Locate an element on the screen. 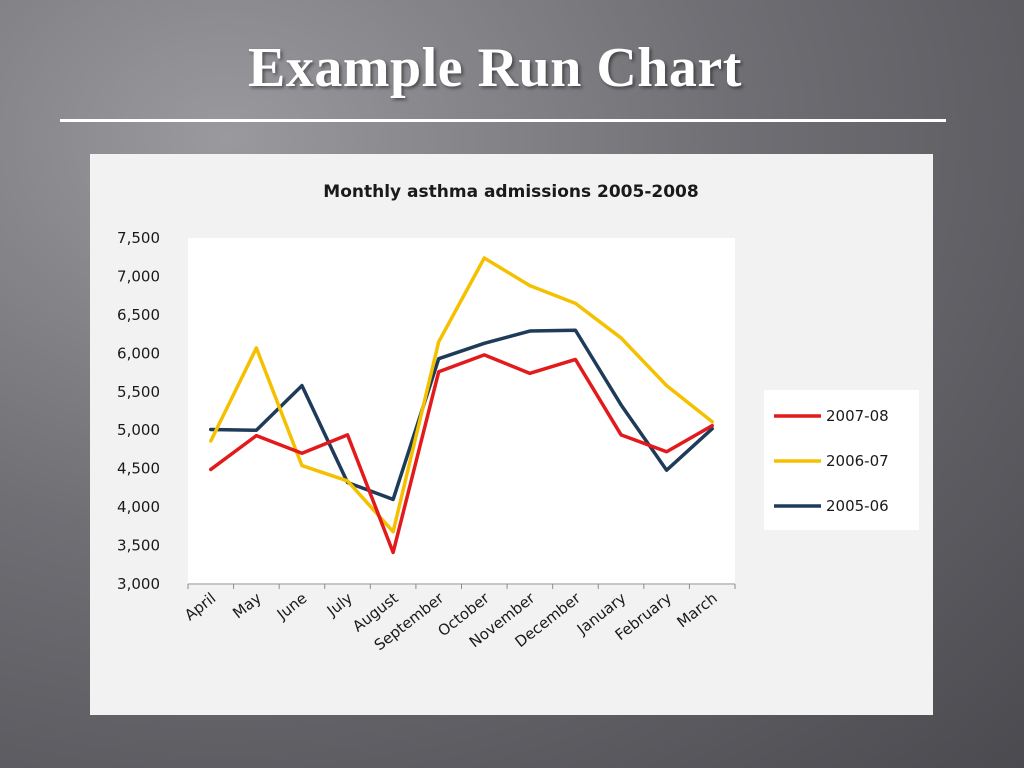 The height and width of the screenshot is (768, 1024). y-tick-label: 6,000 is located at coordinates (138, 353).